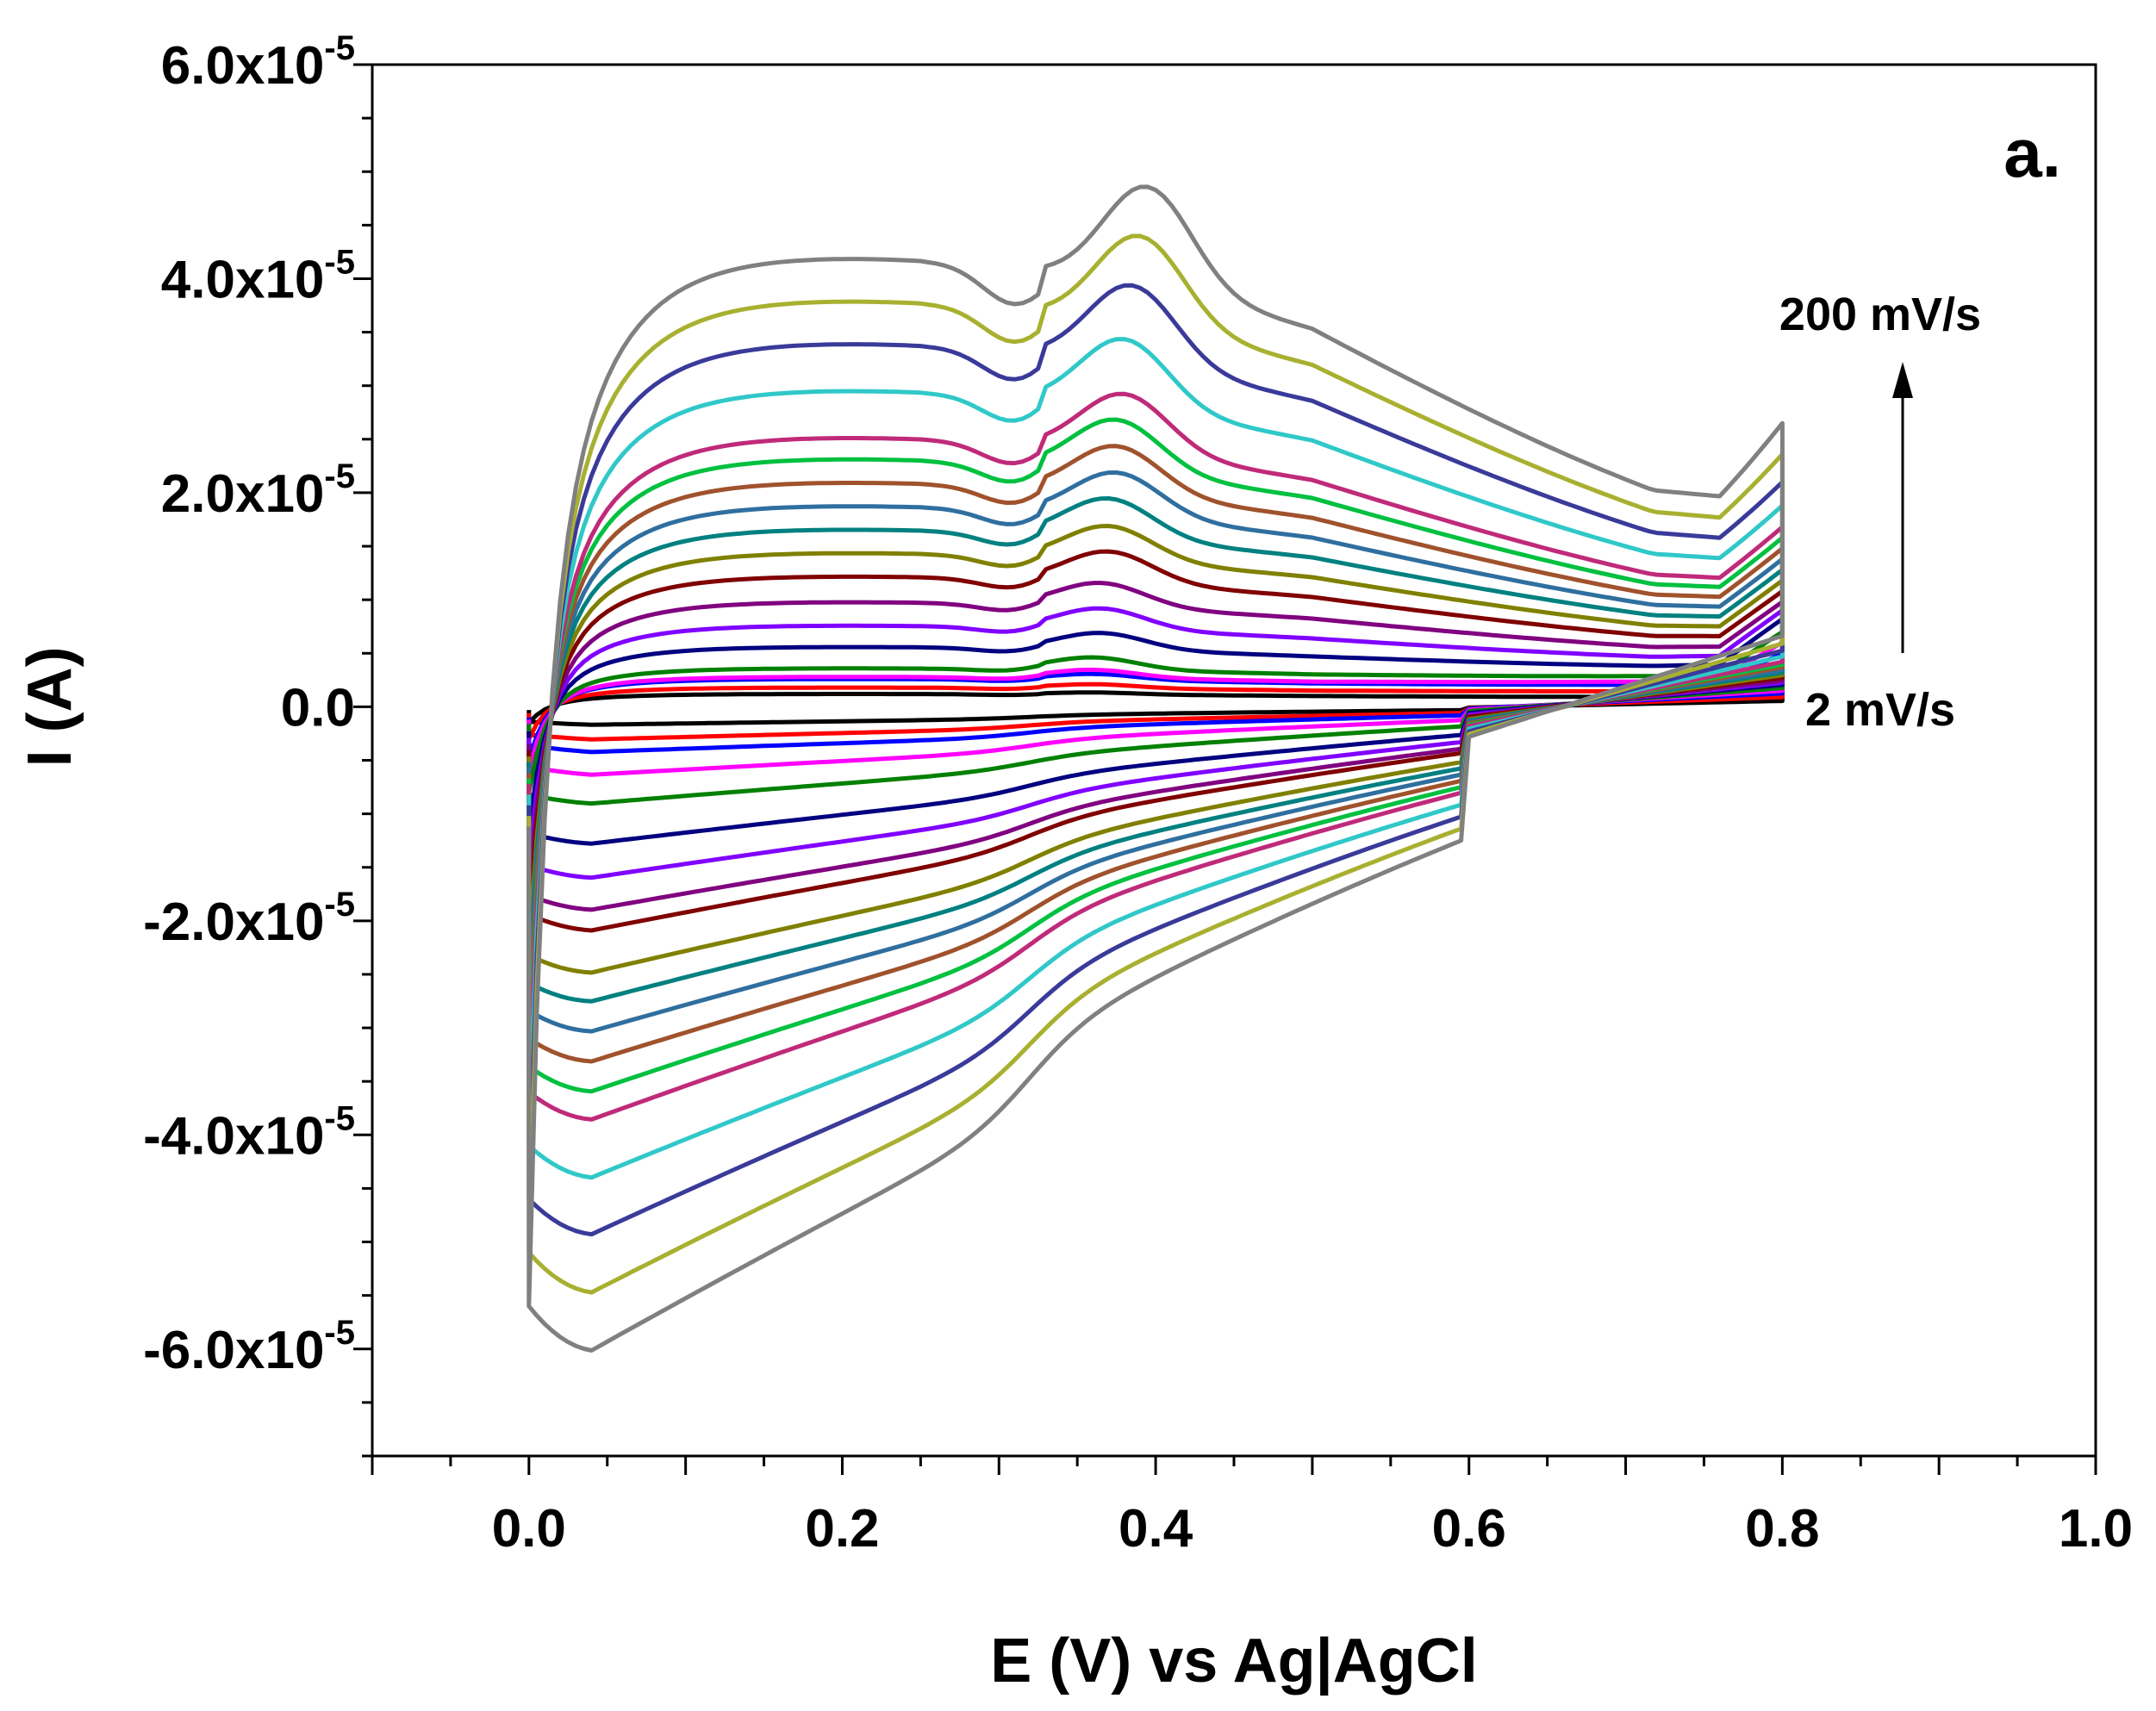 The width and height of the screenshot is (2156, 1711). I want to click on cv-curve: 2 mV/s, so click(1156, 704).